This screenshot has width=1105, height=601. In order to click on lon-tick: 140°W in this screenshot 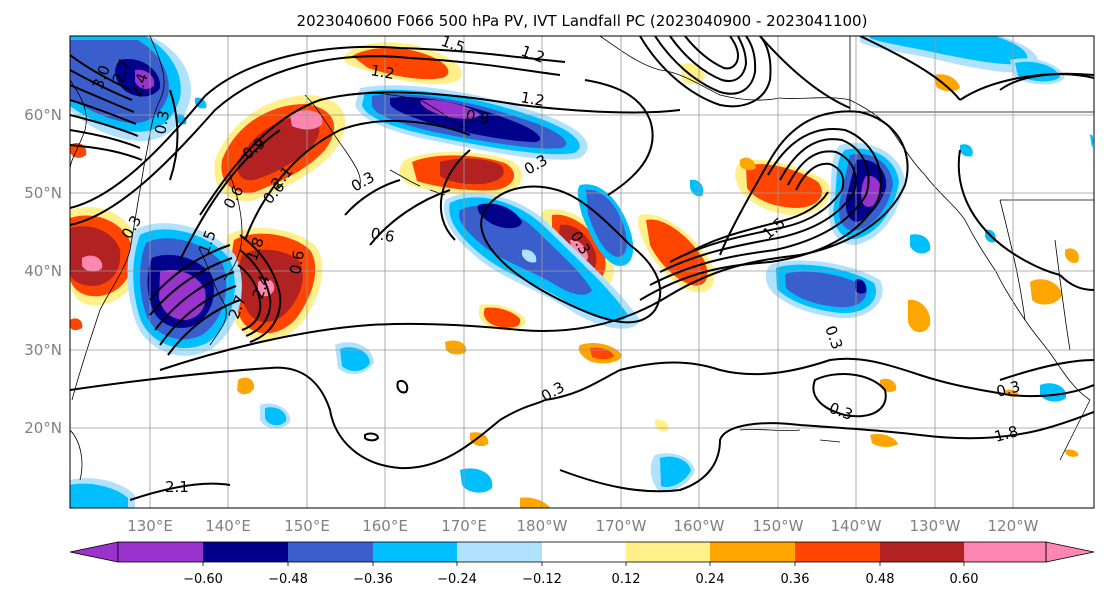, I will do `click(856, 526)`.